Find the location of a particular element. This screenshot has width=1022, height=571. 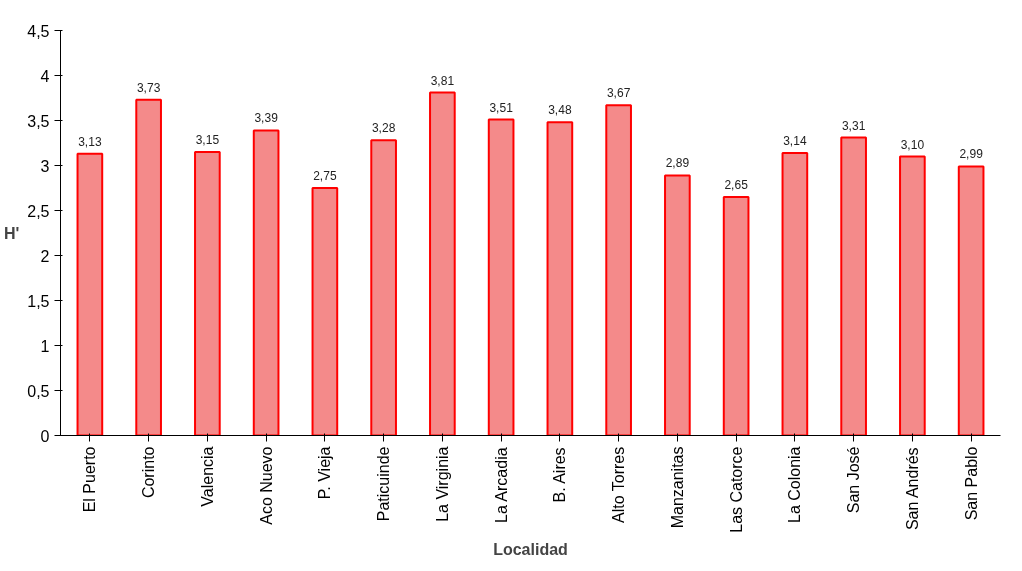

data-label: 2,89 is located at coordinates (677, 163).